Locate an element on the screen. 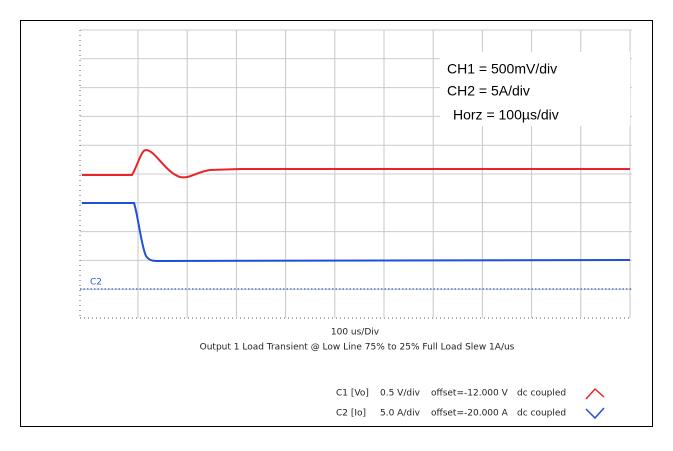 This screenshot has width=673, height=451. legend-offset: offset=-20.000 A is located at coordinates (470, 414).